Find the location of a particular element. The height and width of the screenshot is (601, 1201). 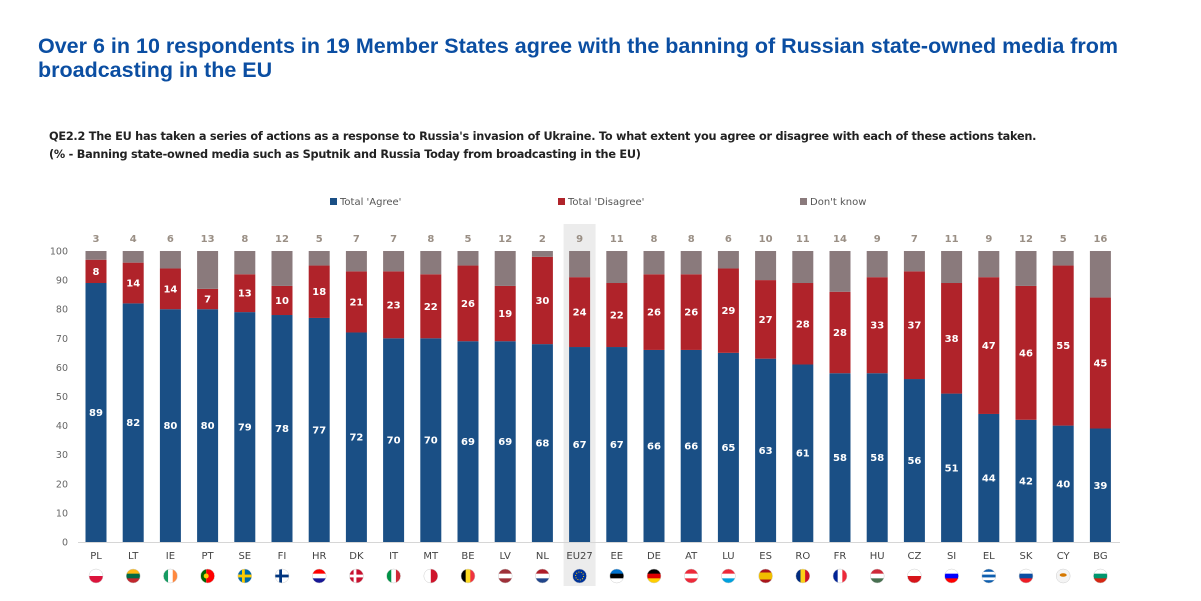

label-dont-know: 13 is located at coordinates (208, 239).